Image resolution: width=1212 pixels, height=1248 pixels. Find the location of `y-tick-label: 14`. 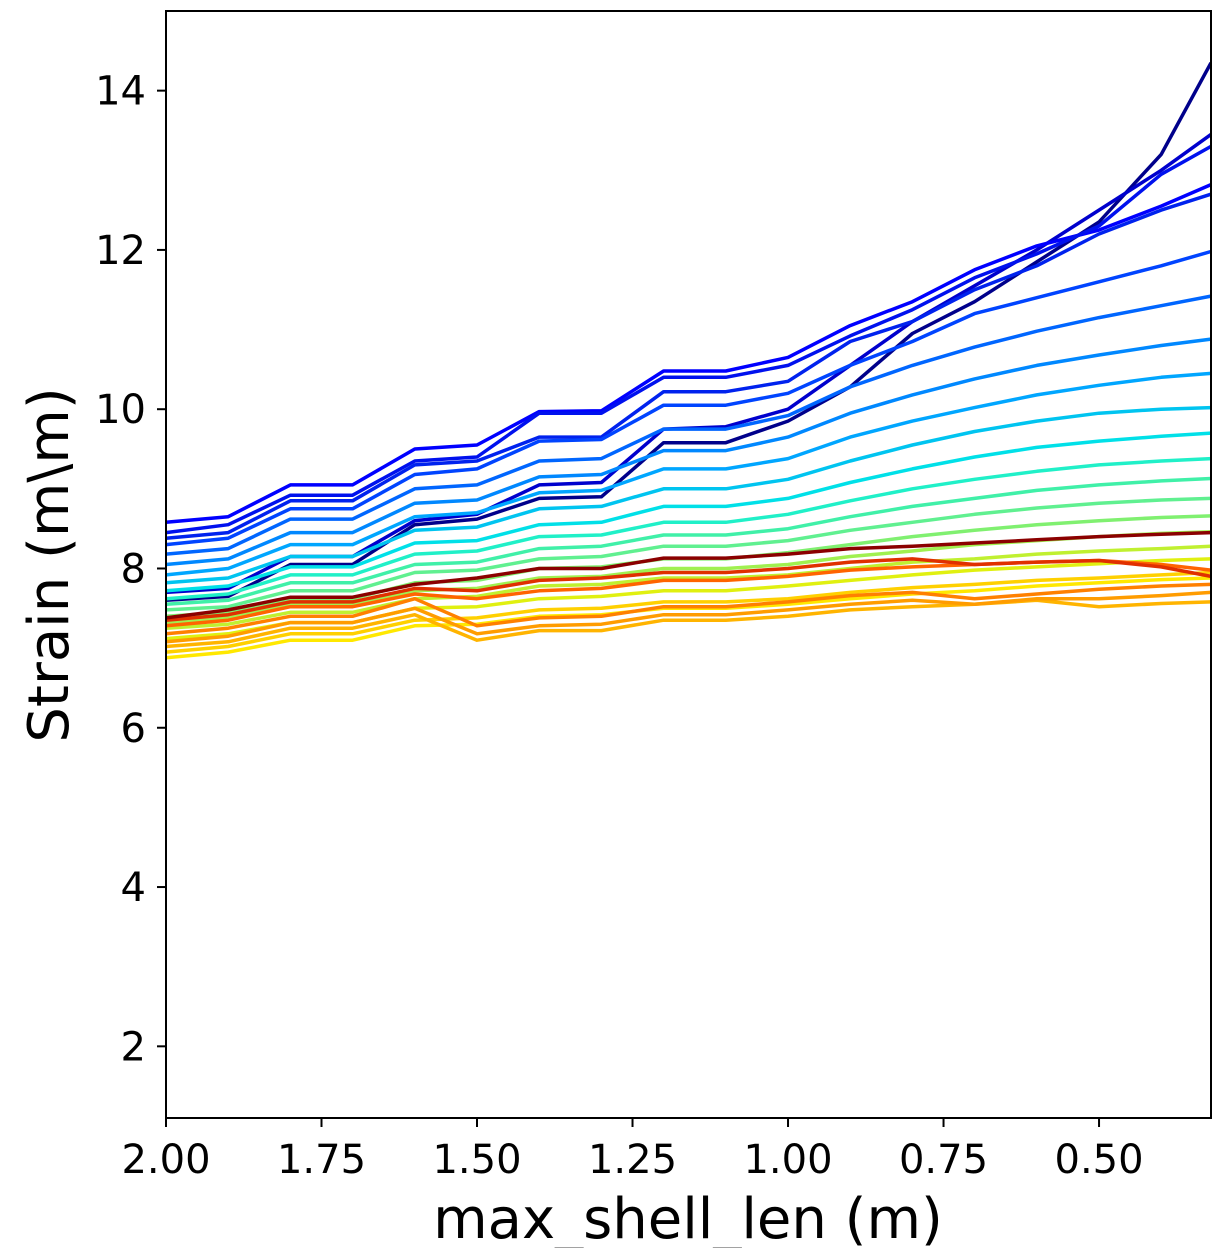

y-tick-label: 14 is located at coordinates (120, 92).